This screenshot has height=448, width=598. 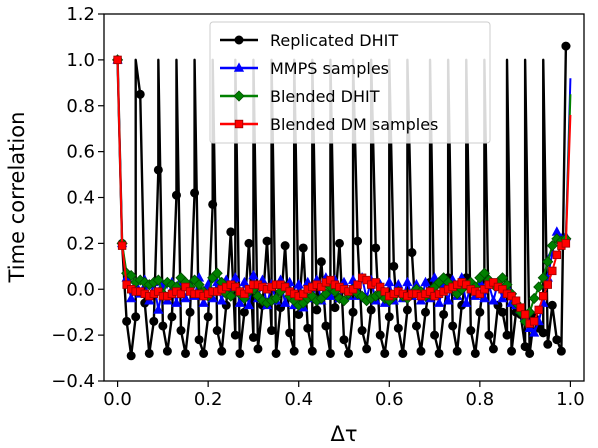 What do you see at coordinates (329, 68) in the screenshot?
I see `legend-label: MMPS samples` at bounding box center [329, 68].